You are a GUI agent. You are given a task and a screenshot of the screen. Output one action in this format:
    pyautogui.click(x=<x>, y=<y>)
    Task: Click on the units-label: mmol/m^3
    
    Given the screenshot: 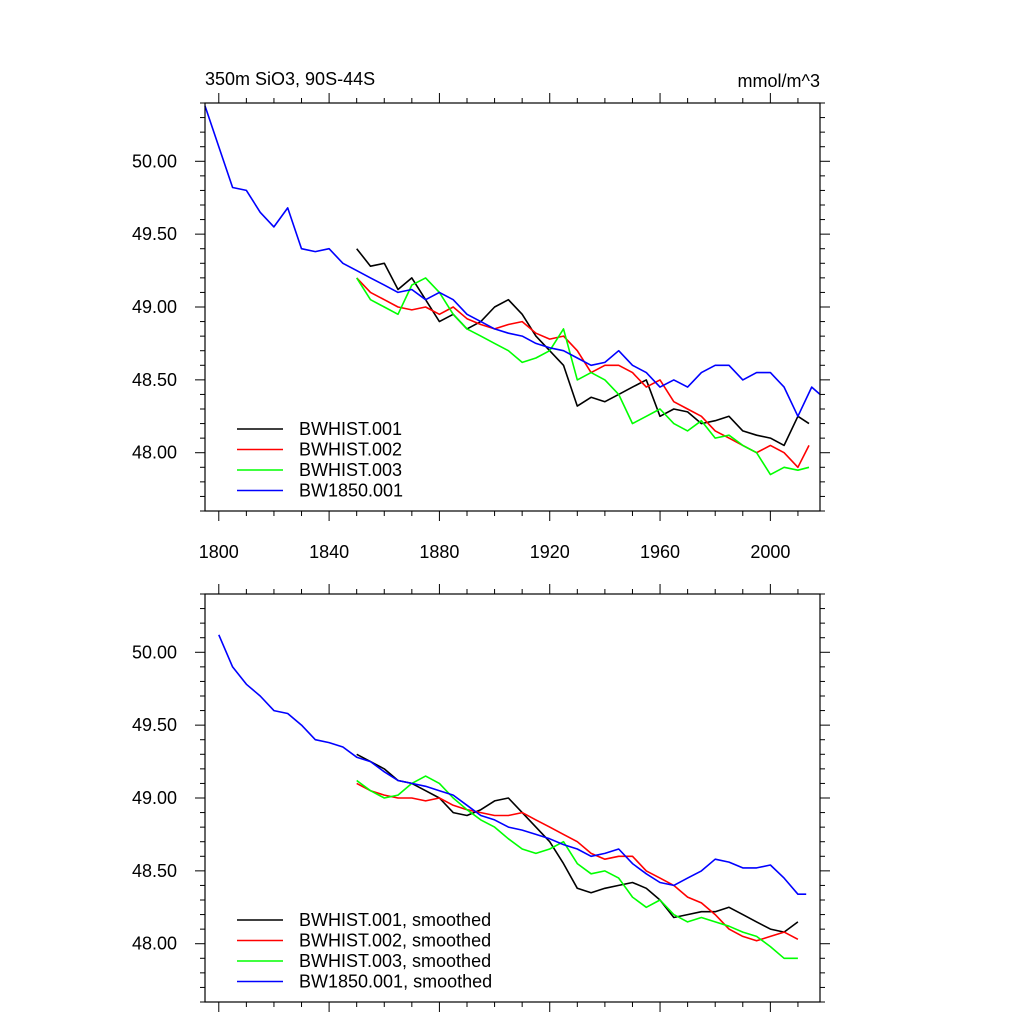 What is the action you would take?
    pyautogui.click(x=779, y=81)
    